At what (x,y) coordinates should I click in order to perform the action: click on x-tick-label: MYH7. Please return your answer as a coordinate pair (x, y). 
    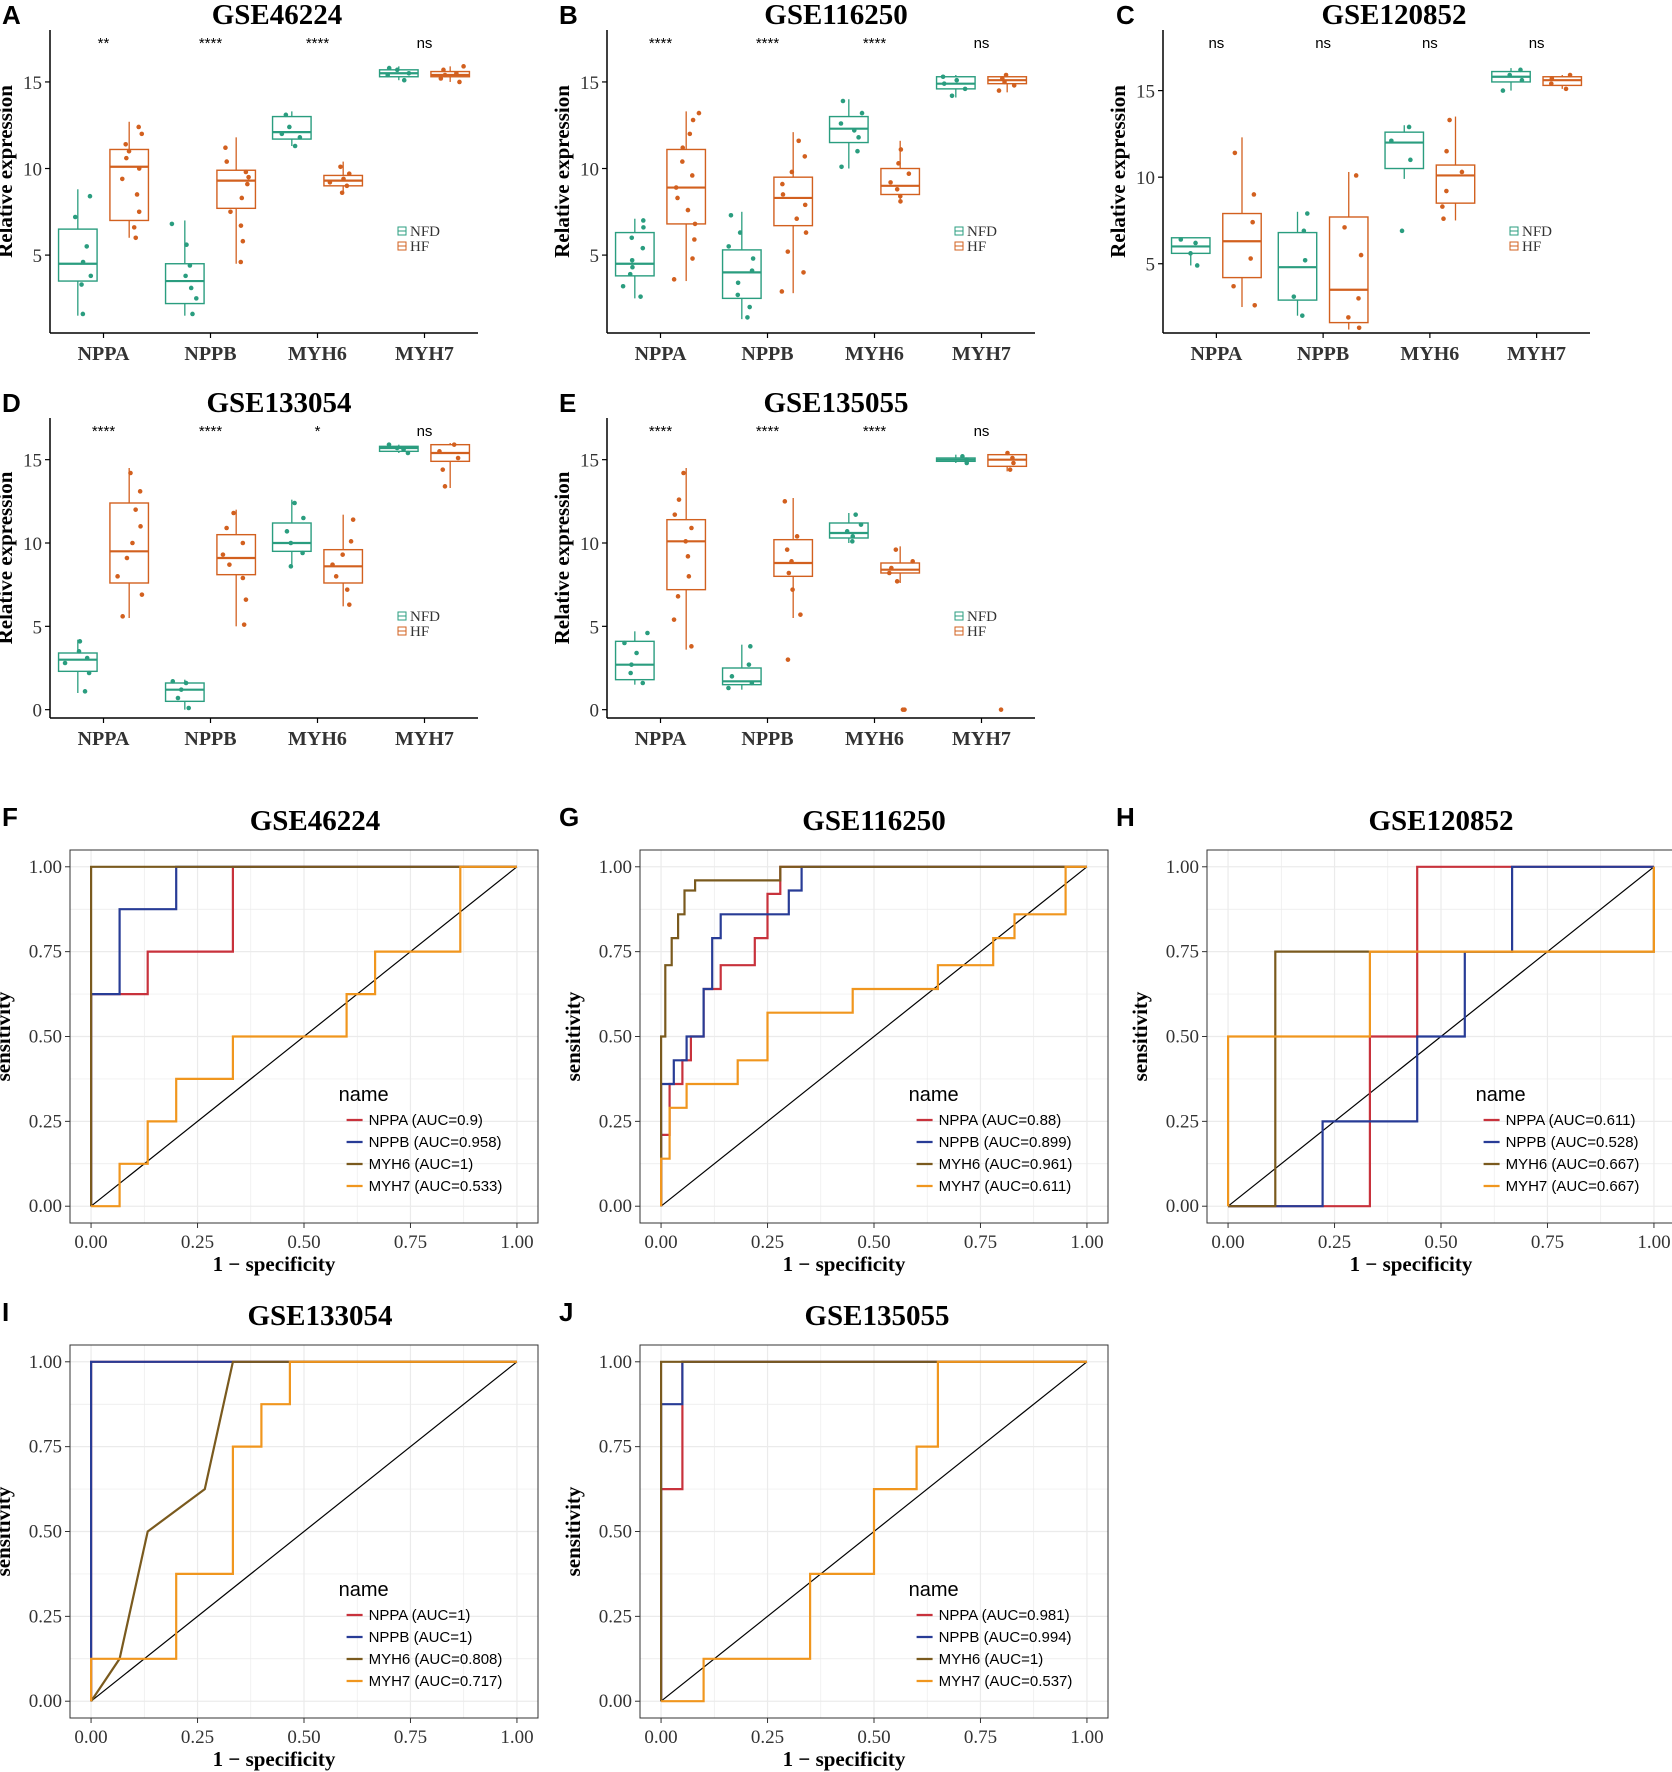
    Looking at the image, I should click on (424, 739).